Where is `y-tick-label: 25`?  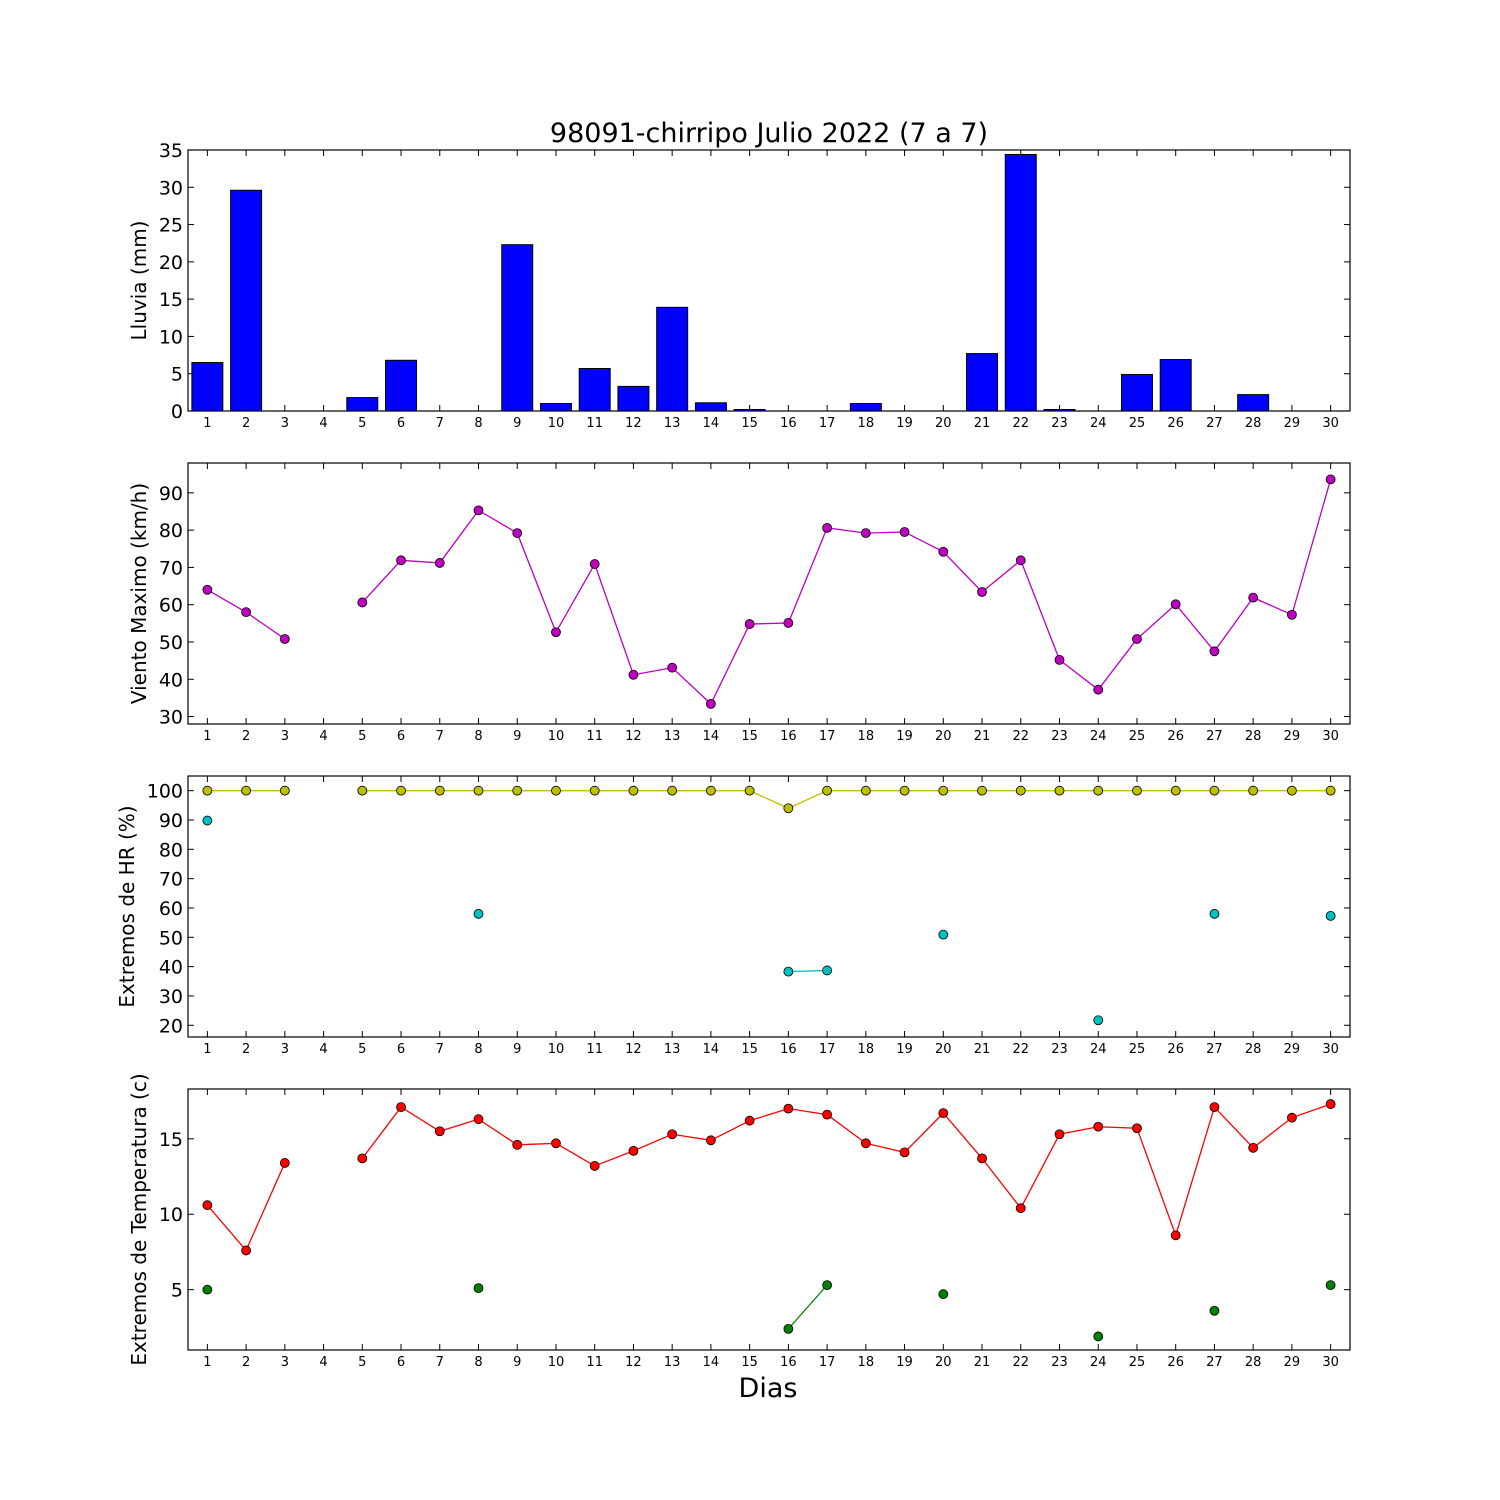 y-tick-label: 25 is located at coordinates (171, 226).